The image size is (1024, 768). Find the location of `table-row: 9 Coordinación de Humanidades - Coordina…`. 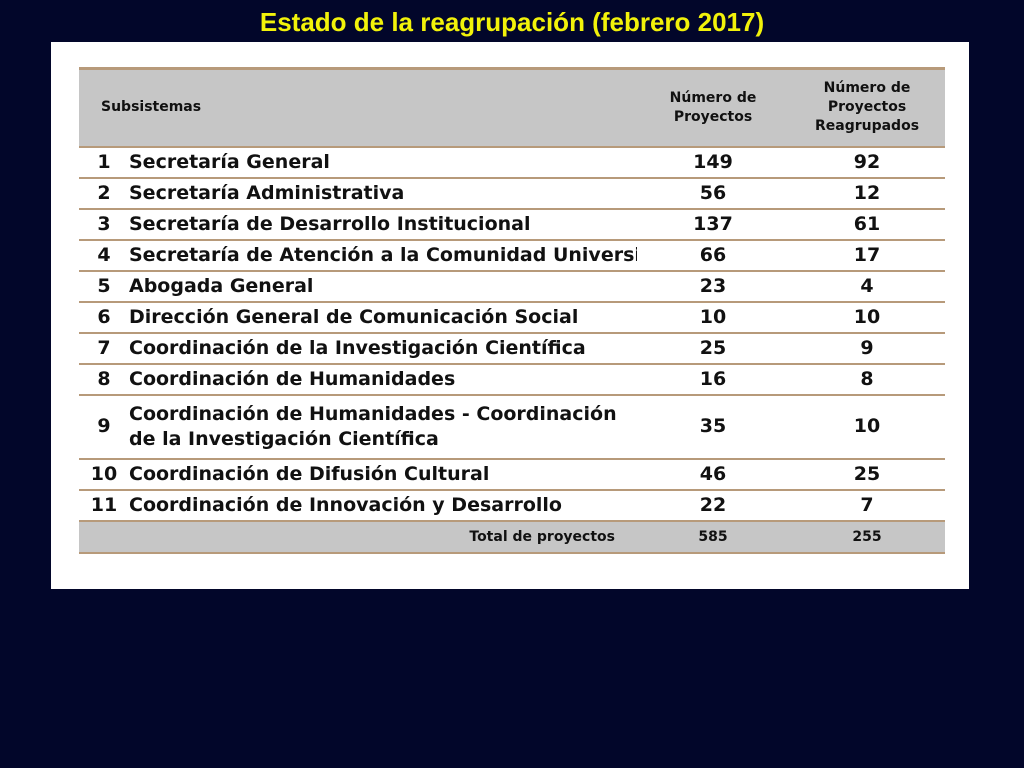

table-row: 9 Coordinación de Humanidades - Coordina… is located at coordinates (512, 427).